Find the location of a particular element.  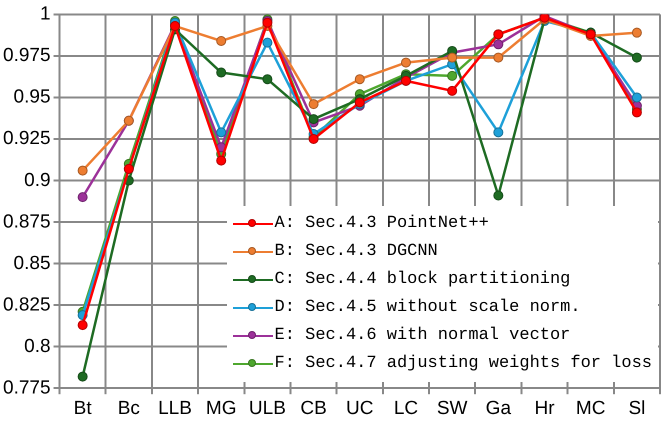

x-tick-label: MG is located at coordinates (221, 408).